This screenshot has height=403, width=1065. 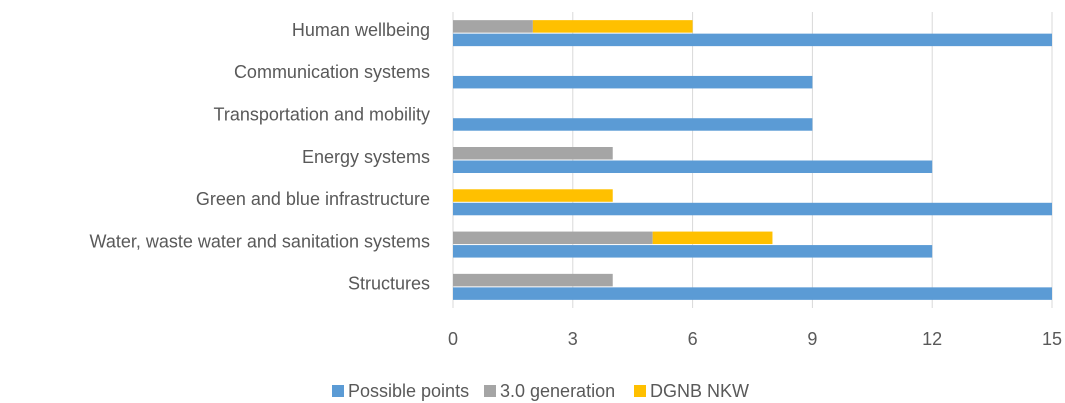 I want to click on x-tick-label: 0, so click(x=453, y=339).